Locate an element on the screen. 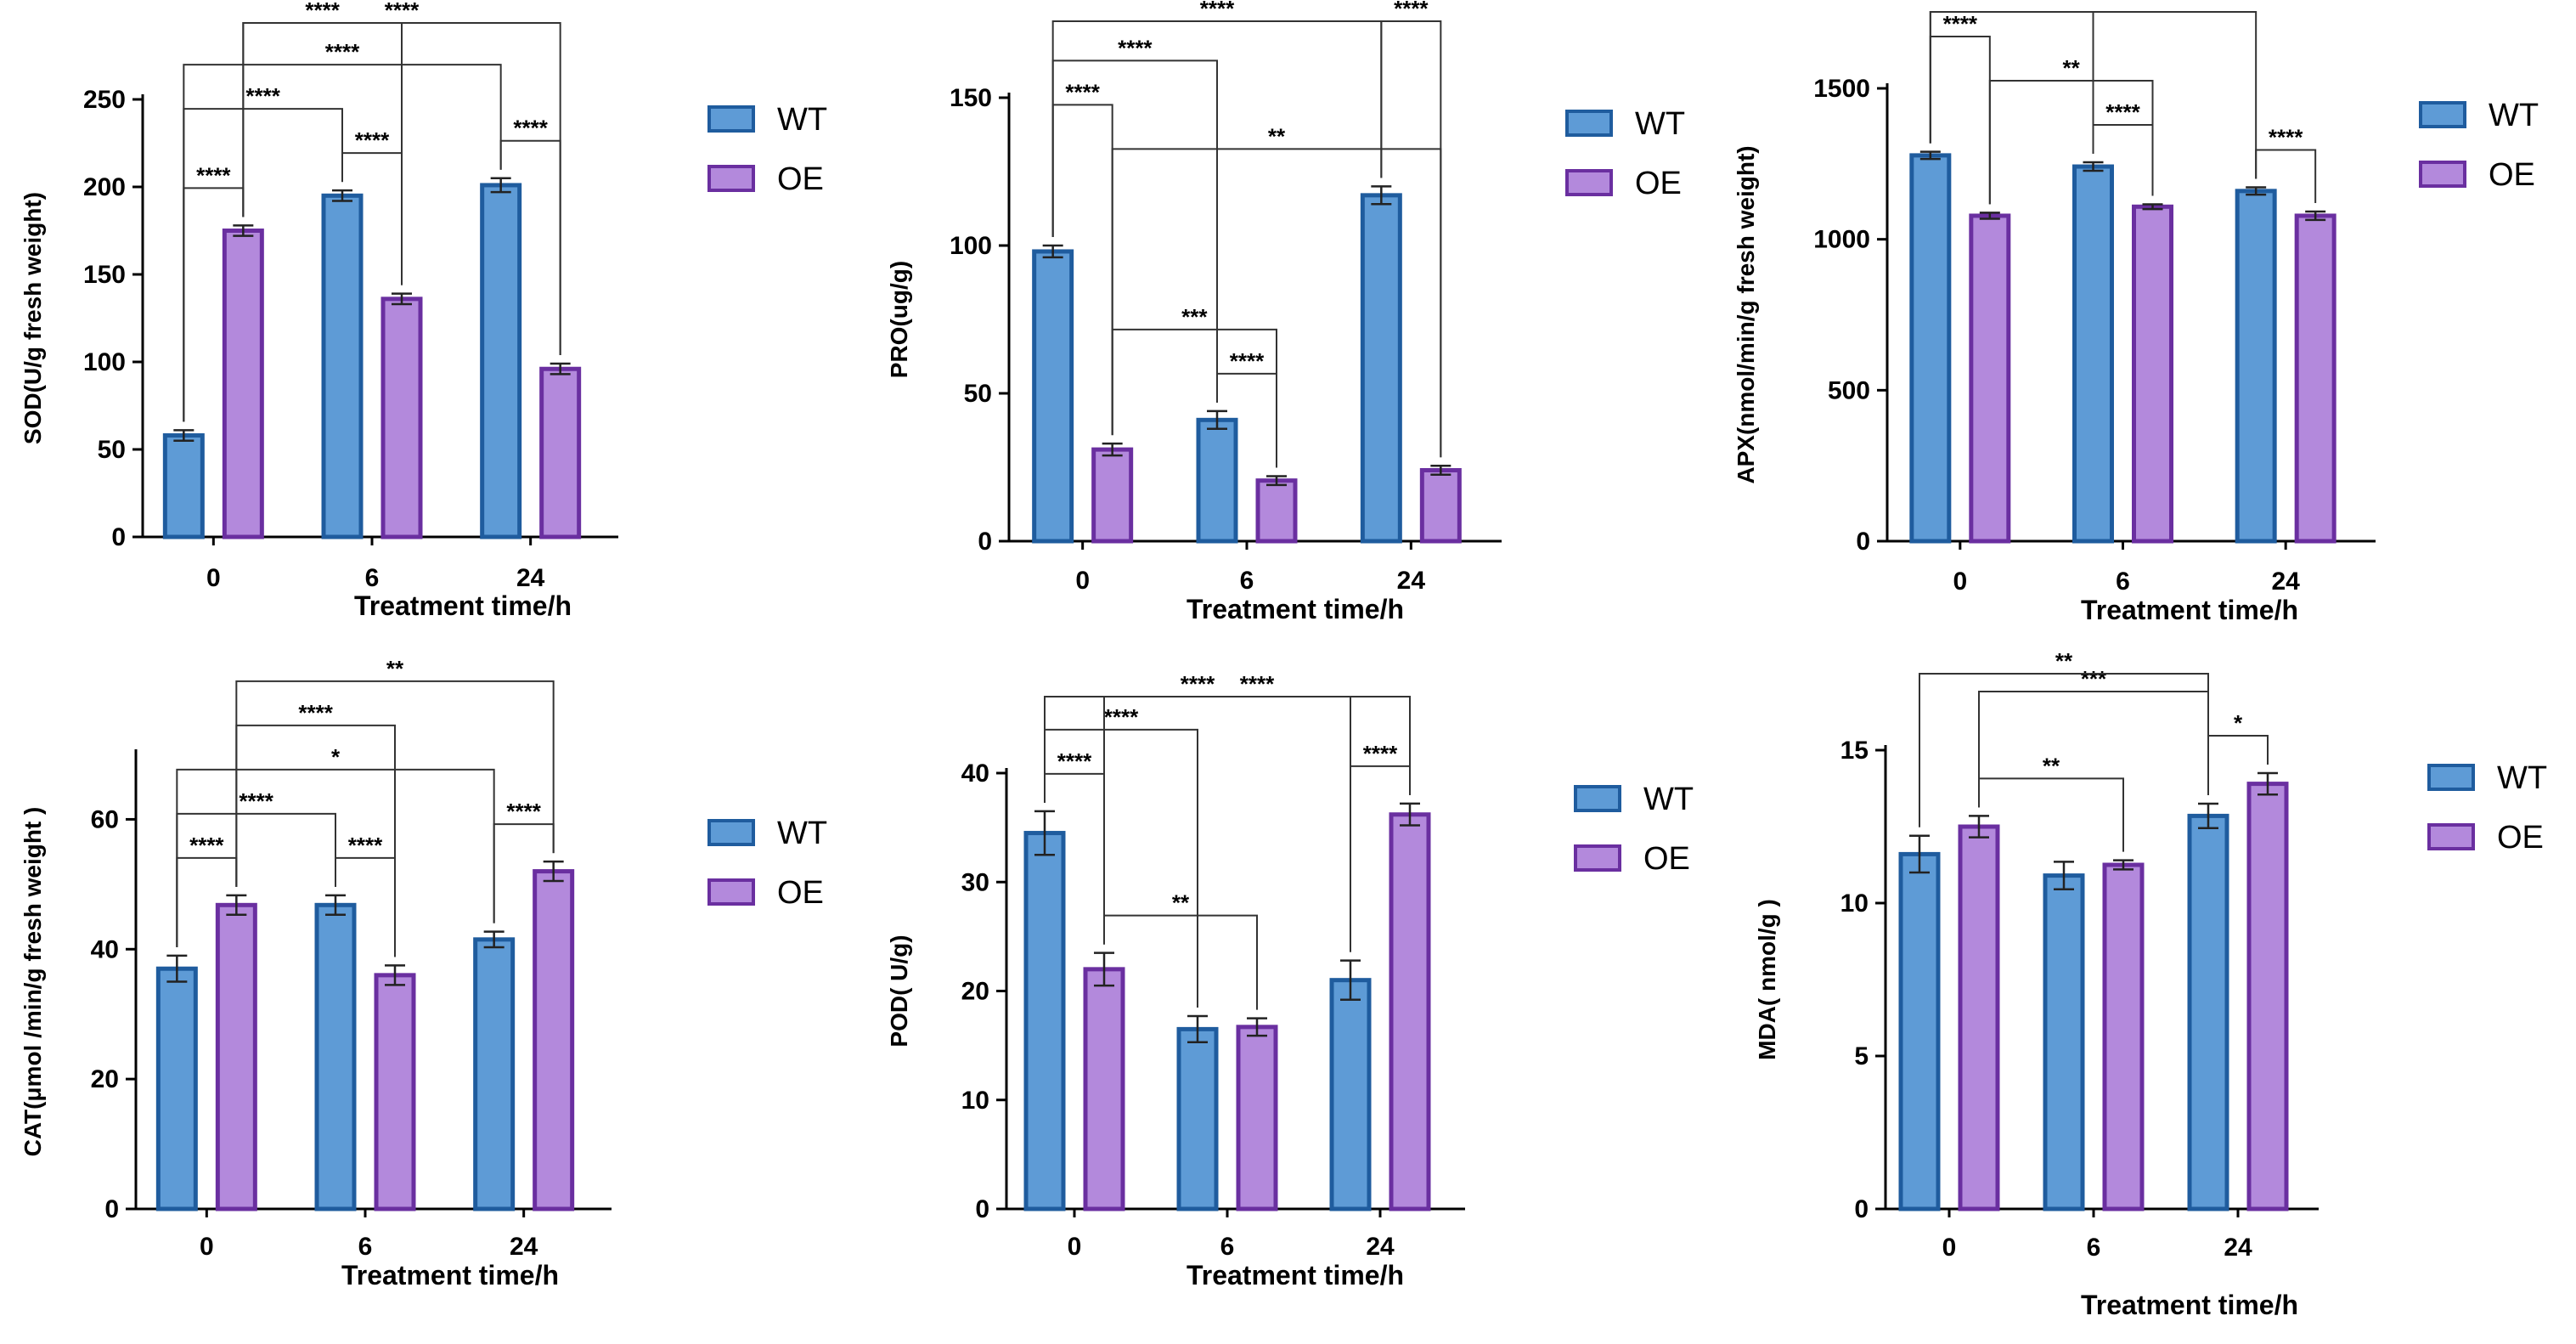  legend-swatch-oe is located at coordinates (731, 892).